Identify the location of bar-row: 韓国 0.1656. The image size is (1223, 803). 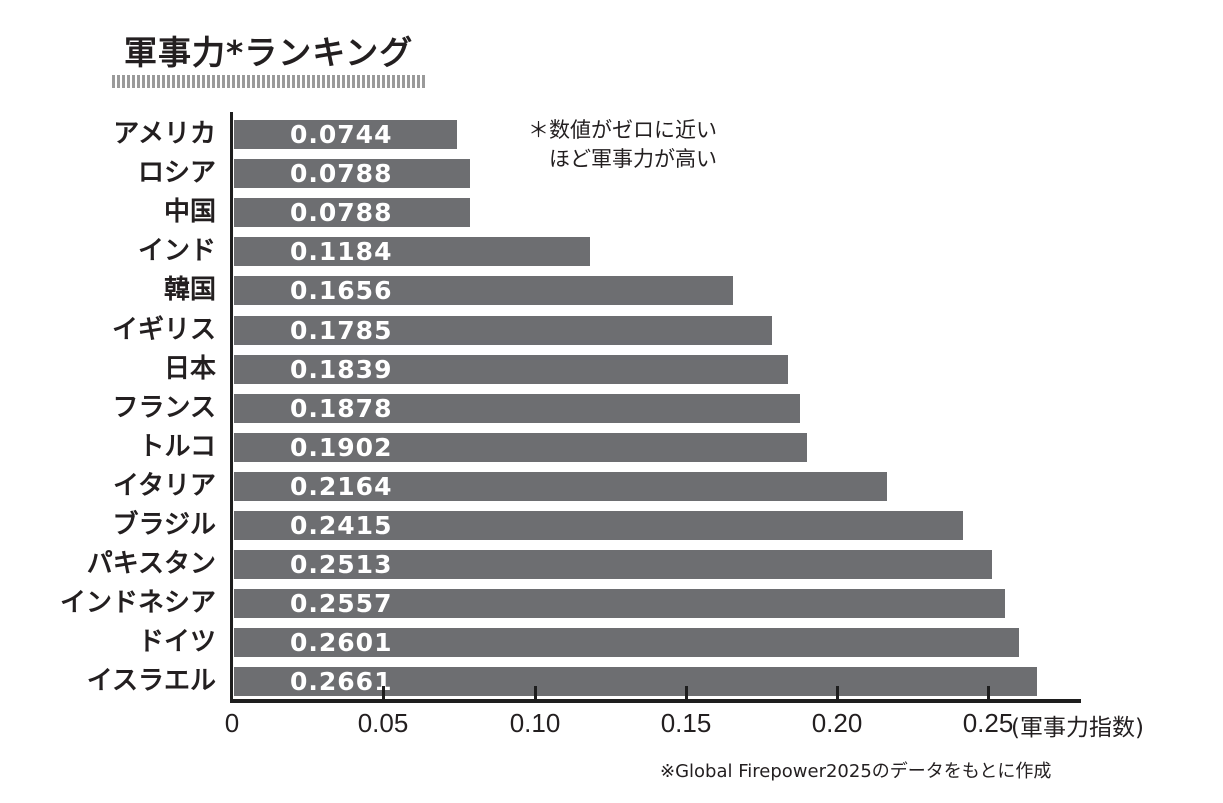
(611, 290).